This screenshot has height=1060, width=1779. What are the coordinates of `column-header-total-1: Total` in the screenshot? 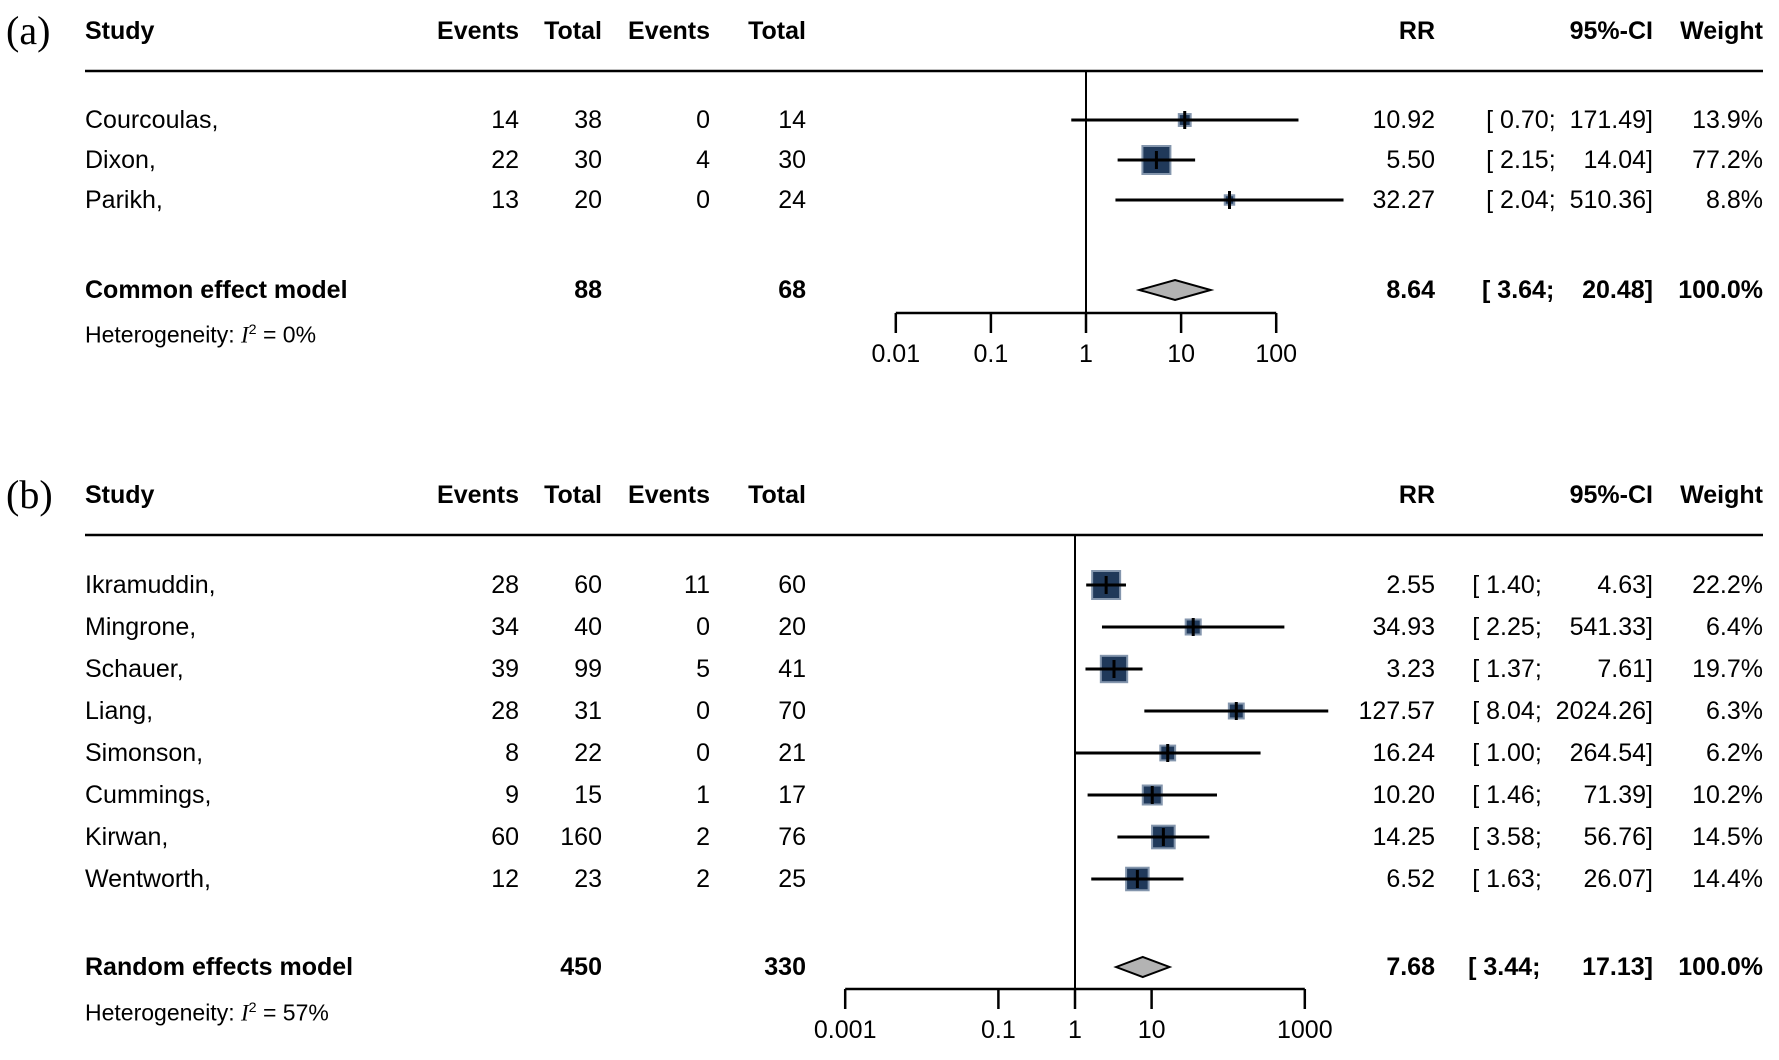 It's located at (573, 31).